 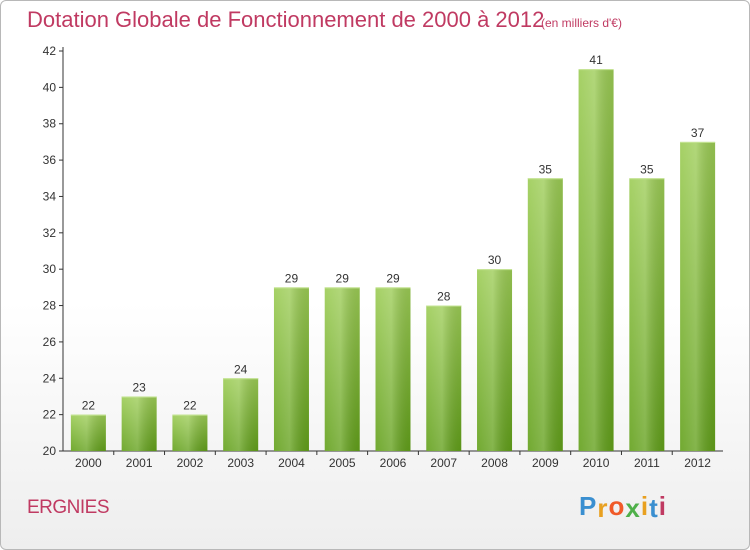 I want to click on x-tick-label-2011: 2011, so click(x=647, y=463).